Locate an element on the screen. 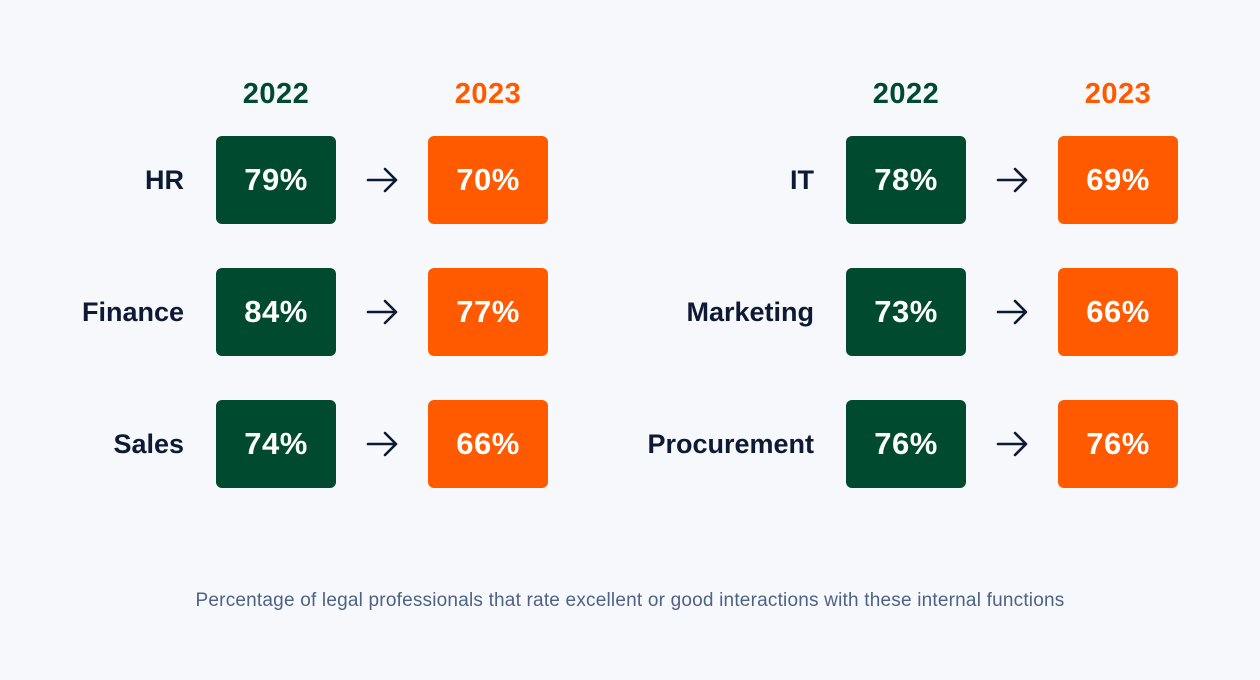  value-2022-box: 84% is located at coordinates (276, 312).